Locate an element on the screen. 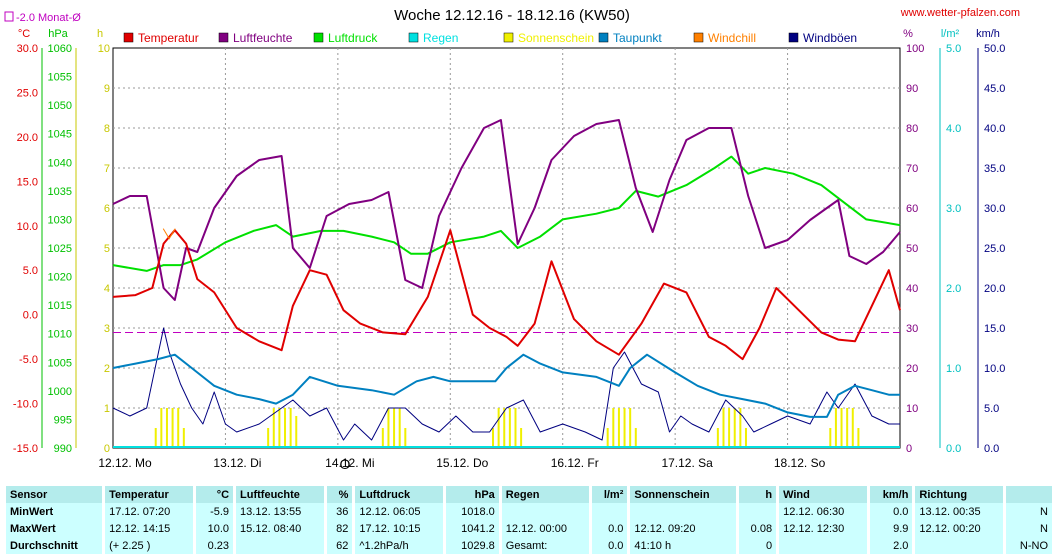 The width and height of the screenshot is (1058, 559). tick-label-temp: 10.0 is located at coordinates (27, 227).